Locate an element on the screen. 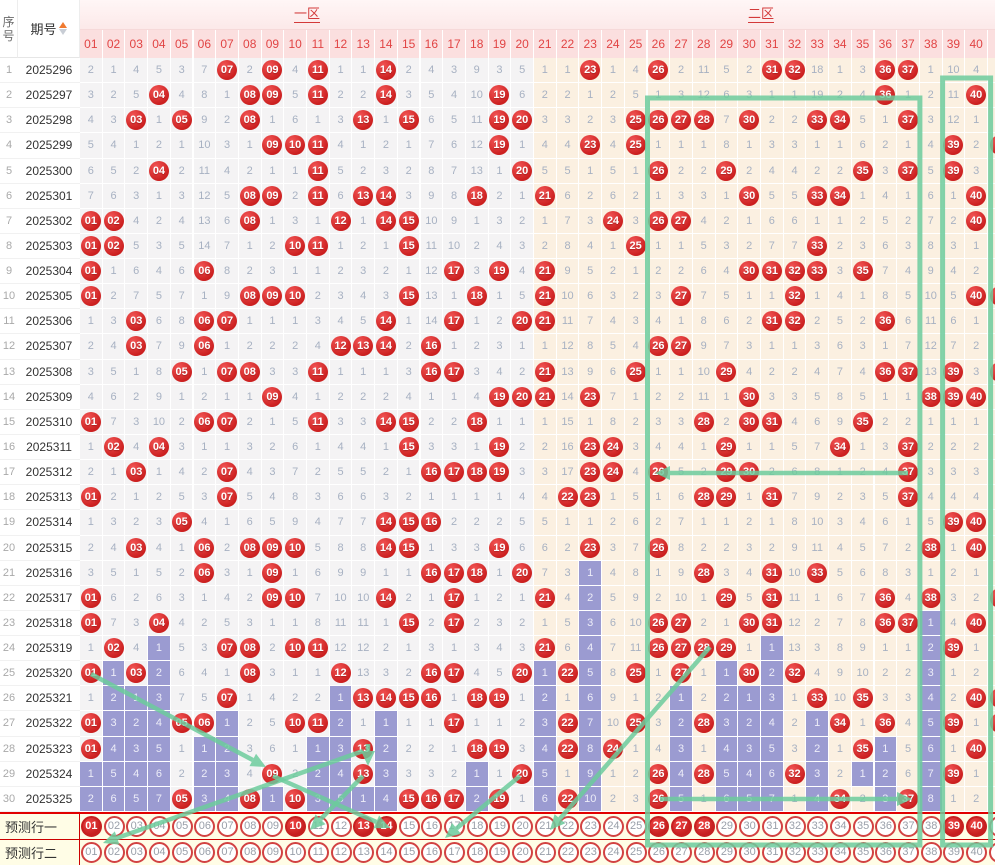 Image resolution: width=995 pixels, height=865 pixels. sort-desc-icon is located at coordinates (62, 32).